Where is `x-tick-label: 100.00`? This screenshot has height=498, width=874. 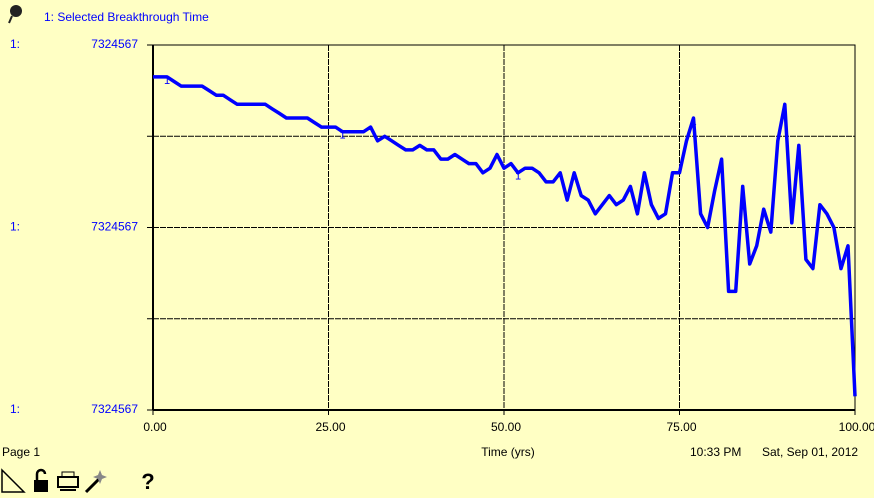 x-tick-label: 100.00 is located at coordinates (856, 427).